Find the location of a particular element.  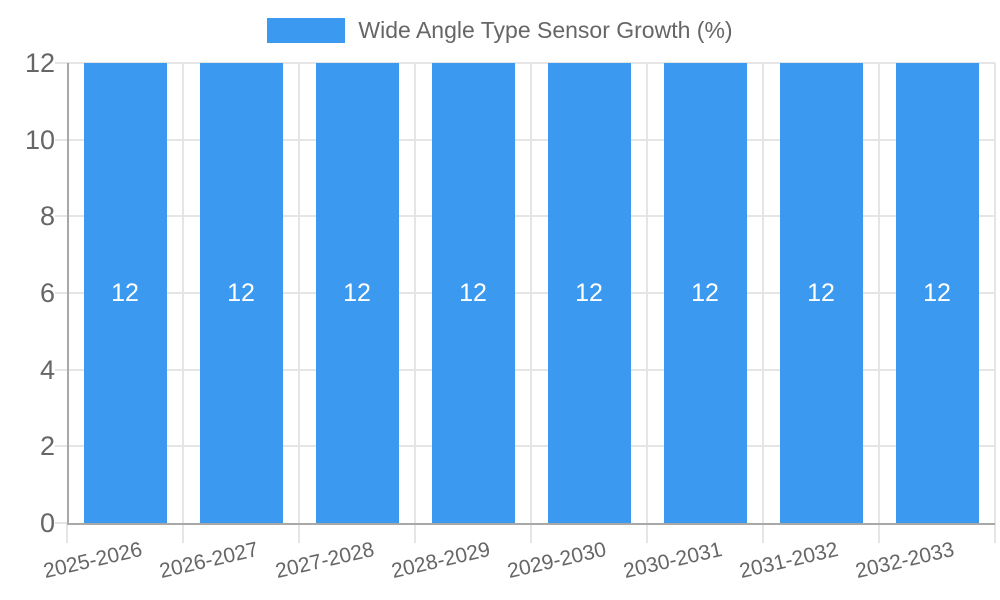

chart-legend: Wide Angle Type Sensor Growth (%) is located at coordinates (500, 30).